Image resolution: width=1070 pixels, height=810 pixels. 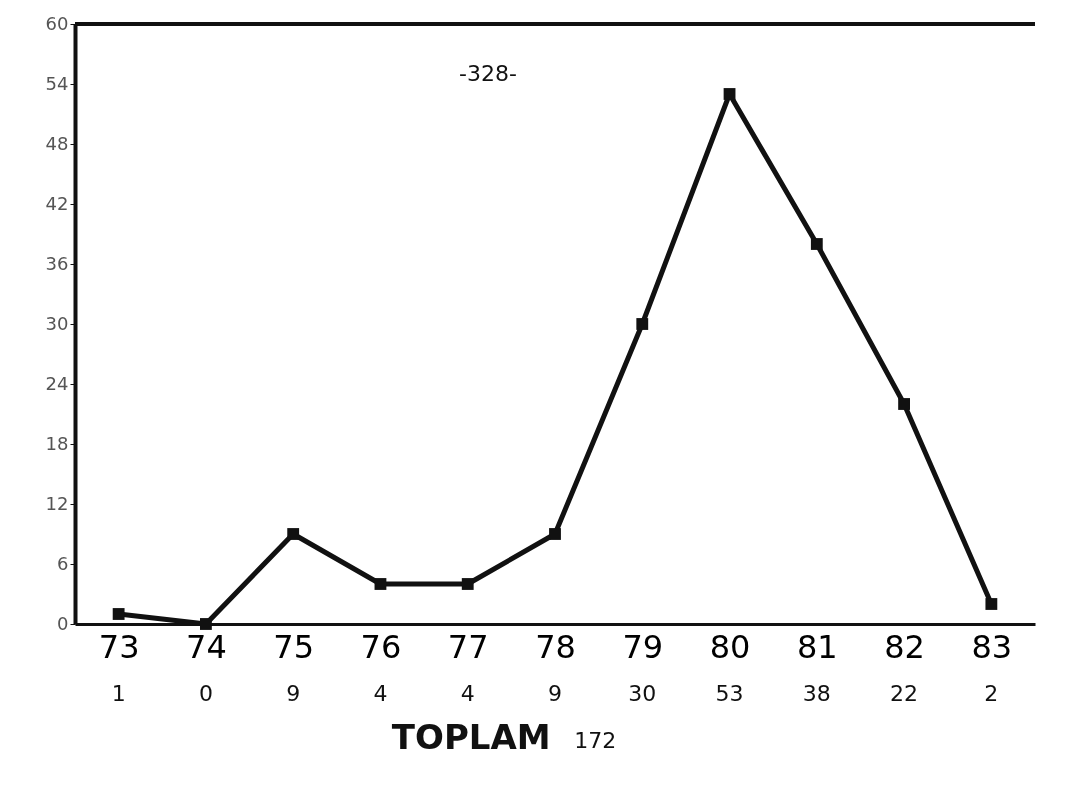 I want to click on y-tick-label: 6, so click(x=63, y=563).